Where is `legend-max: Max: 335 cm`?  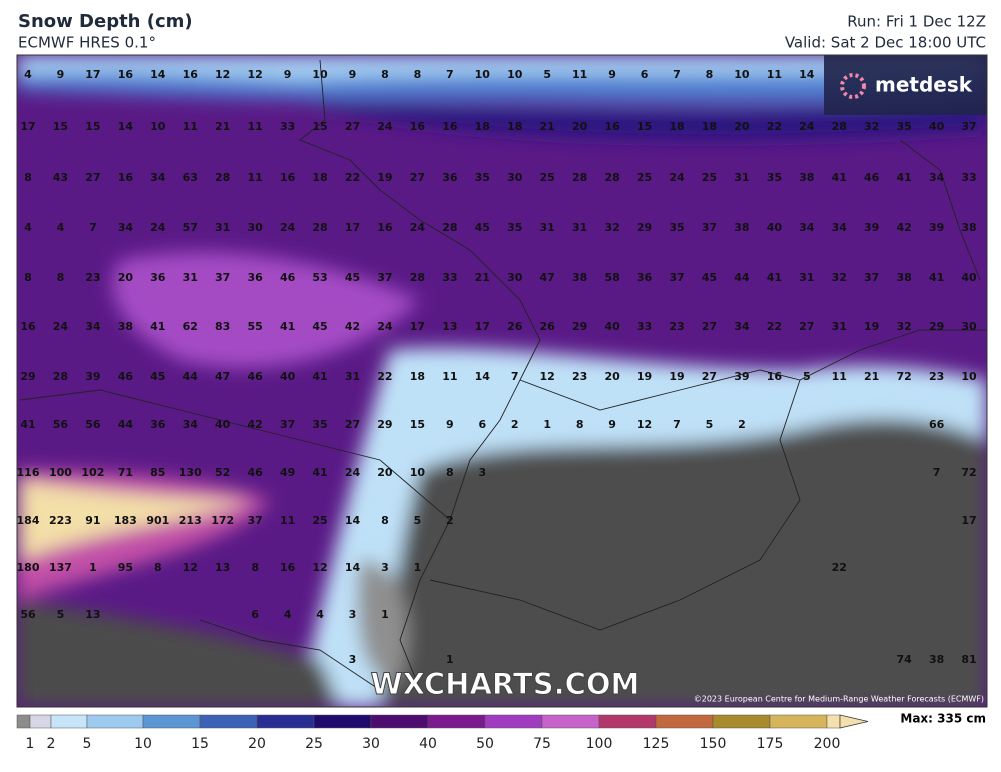
legend-max: Max: 335 cm is located at coordinates (943, 719).